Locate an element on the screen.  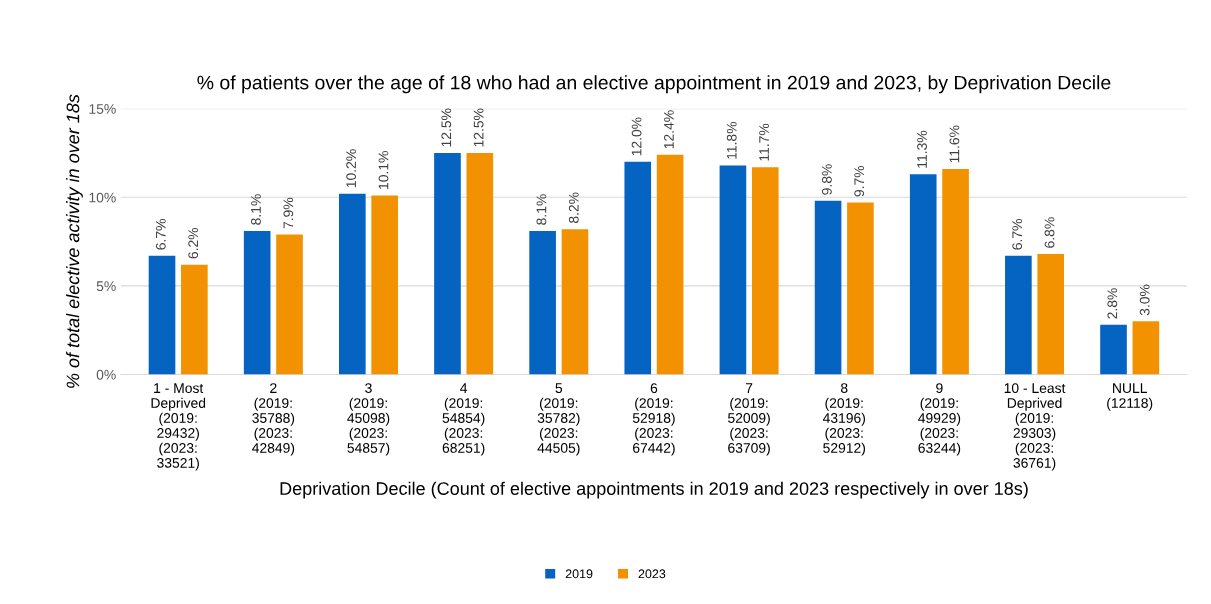
data-label: 9.8% is located at coordinates (826, 179).